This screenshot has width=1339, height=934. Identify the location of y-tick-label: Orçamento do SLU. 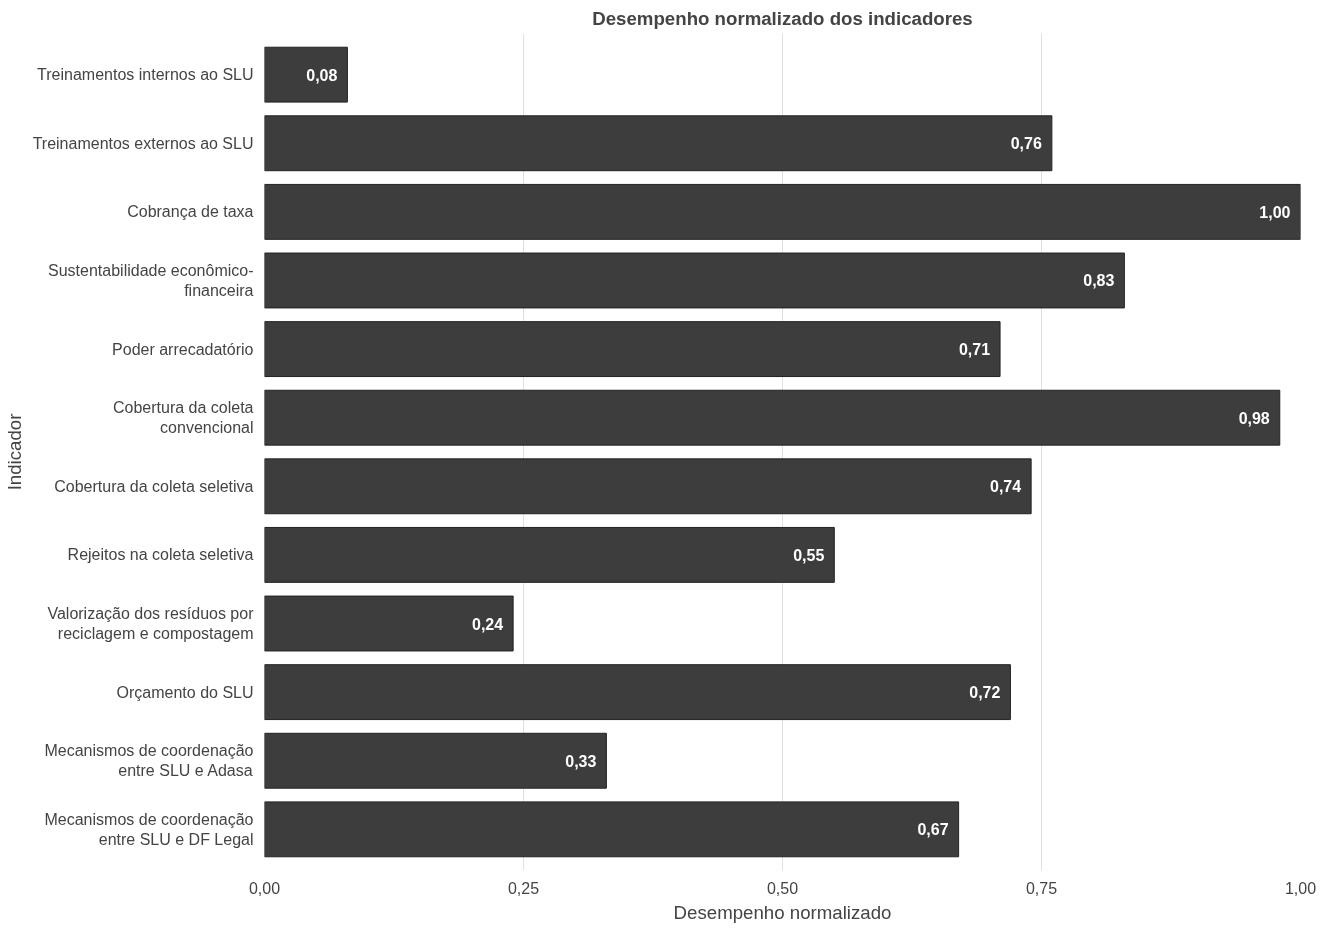
(185, 692).